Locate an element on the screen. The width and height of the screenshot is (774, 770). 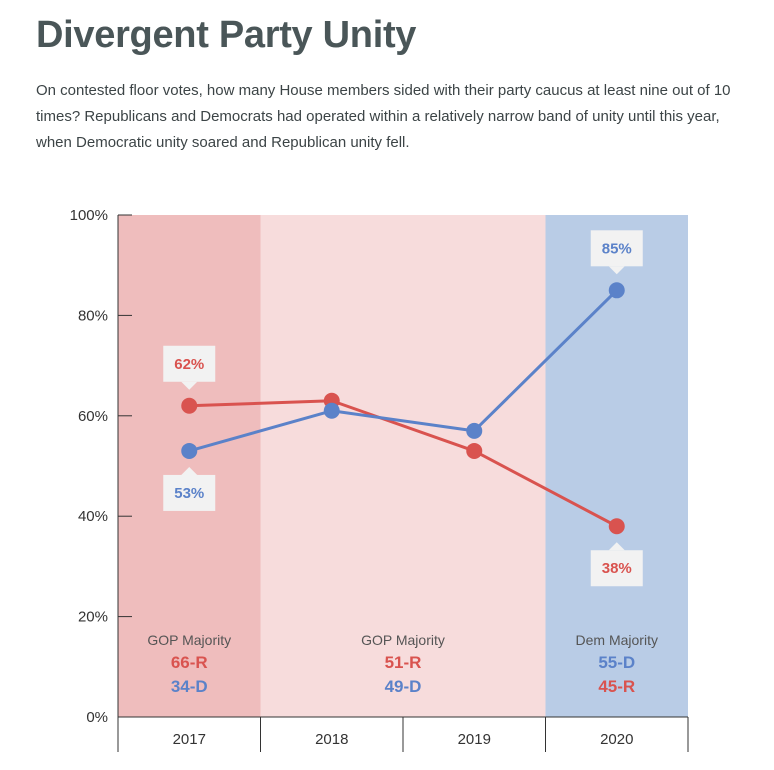
seat-count-republican: 45-R is located at coordinates (616, 686).